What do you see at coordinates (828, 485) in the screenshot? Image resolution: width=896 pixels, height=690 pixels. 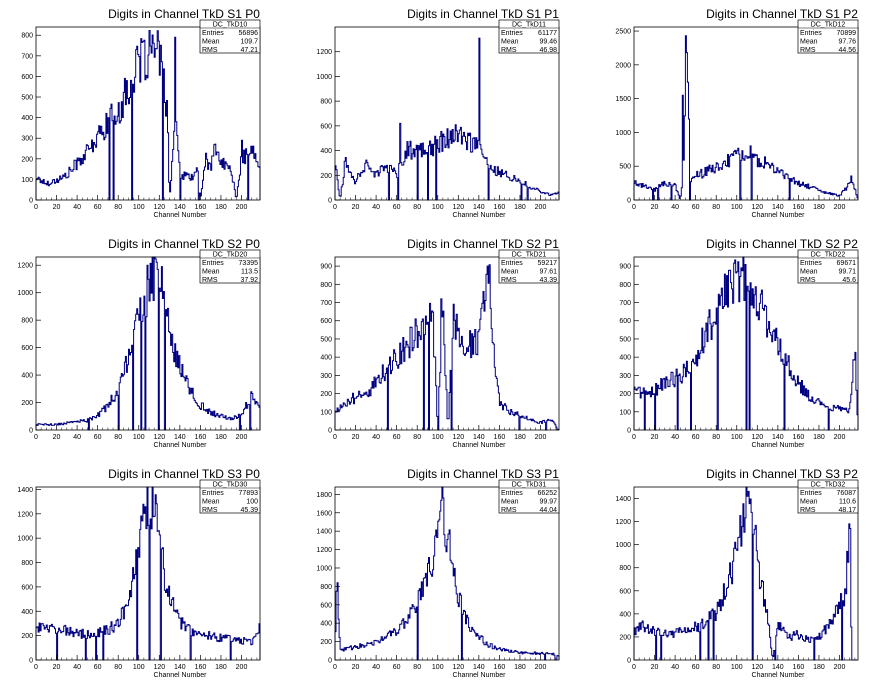 I see `stats-name: DC_TkD32` at bounding box center [828, 485].